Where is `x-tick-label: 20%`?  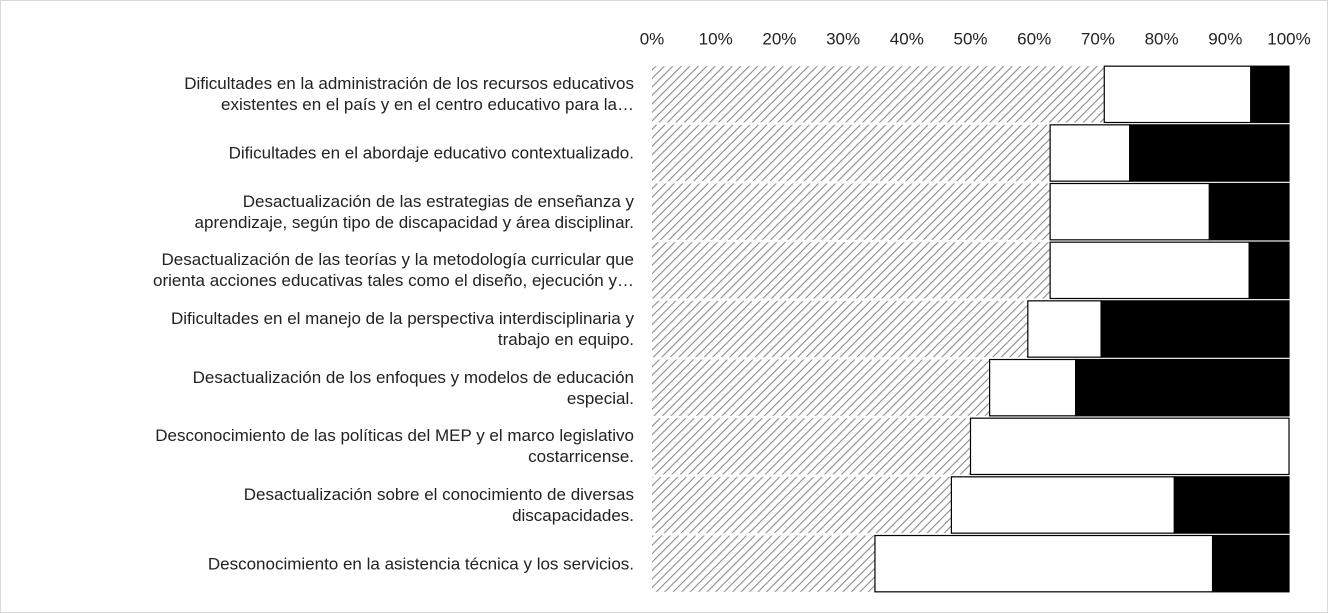
x-tick-label: 20% is located at coordinates (779, 38).